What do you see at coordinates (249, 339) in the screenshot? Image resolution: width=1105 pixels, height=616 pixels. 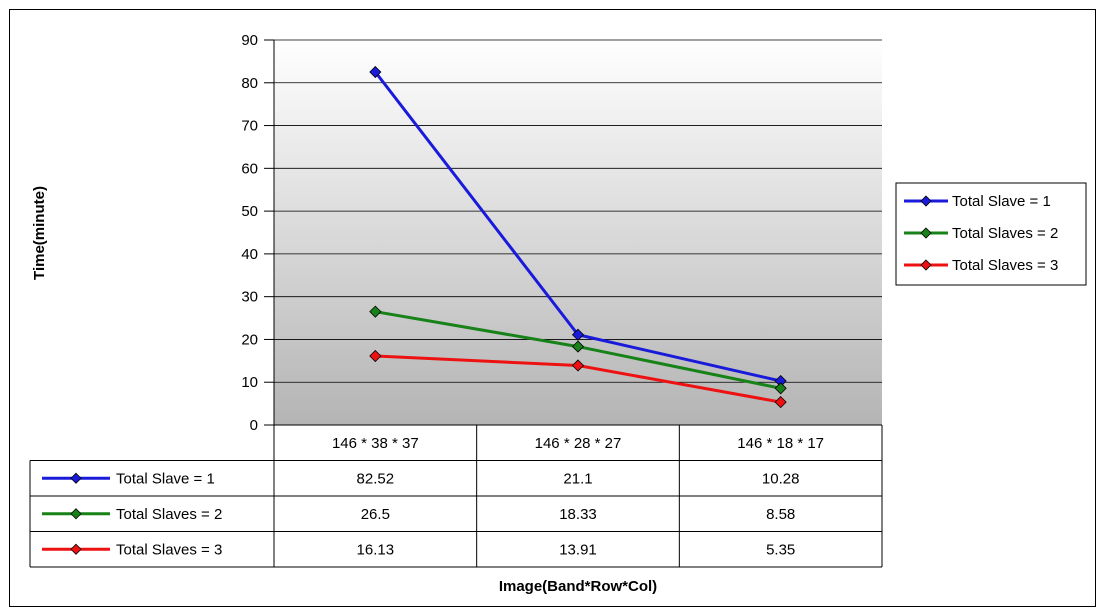 I see `y-tick-label: 20` at bounding box center [249, 339].